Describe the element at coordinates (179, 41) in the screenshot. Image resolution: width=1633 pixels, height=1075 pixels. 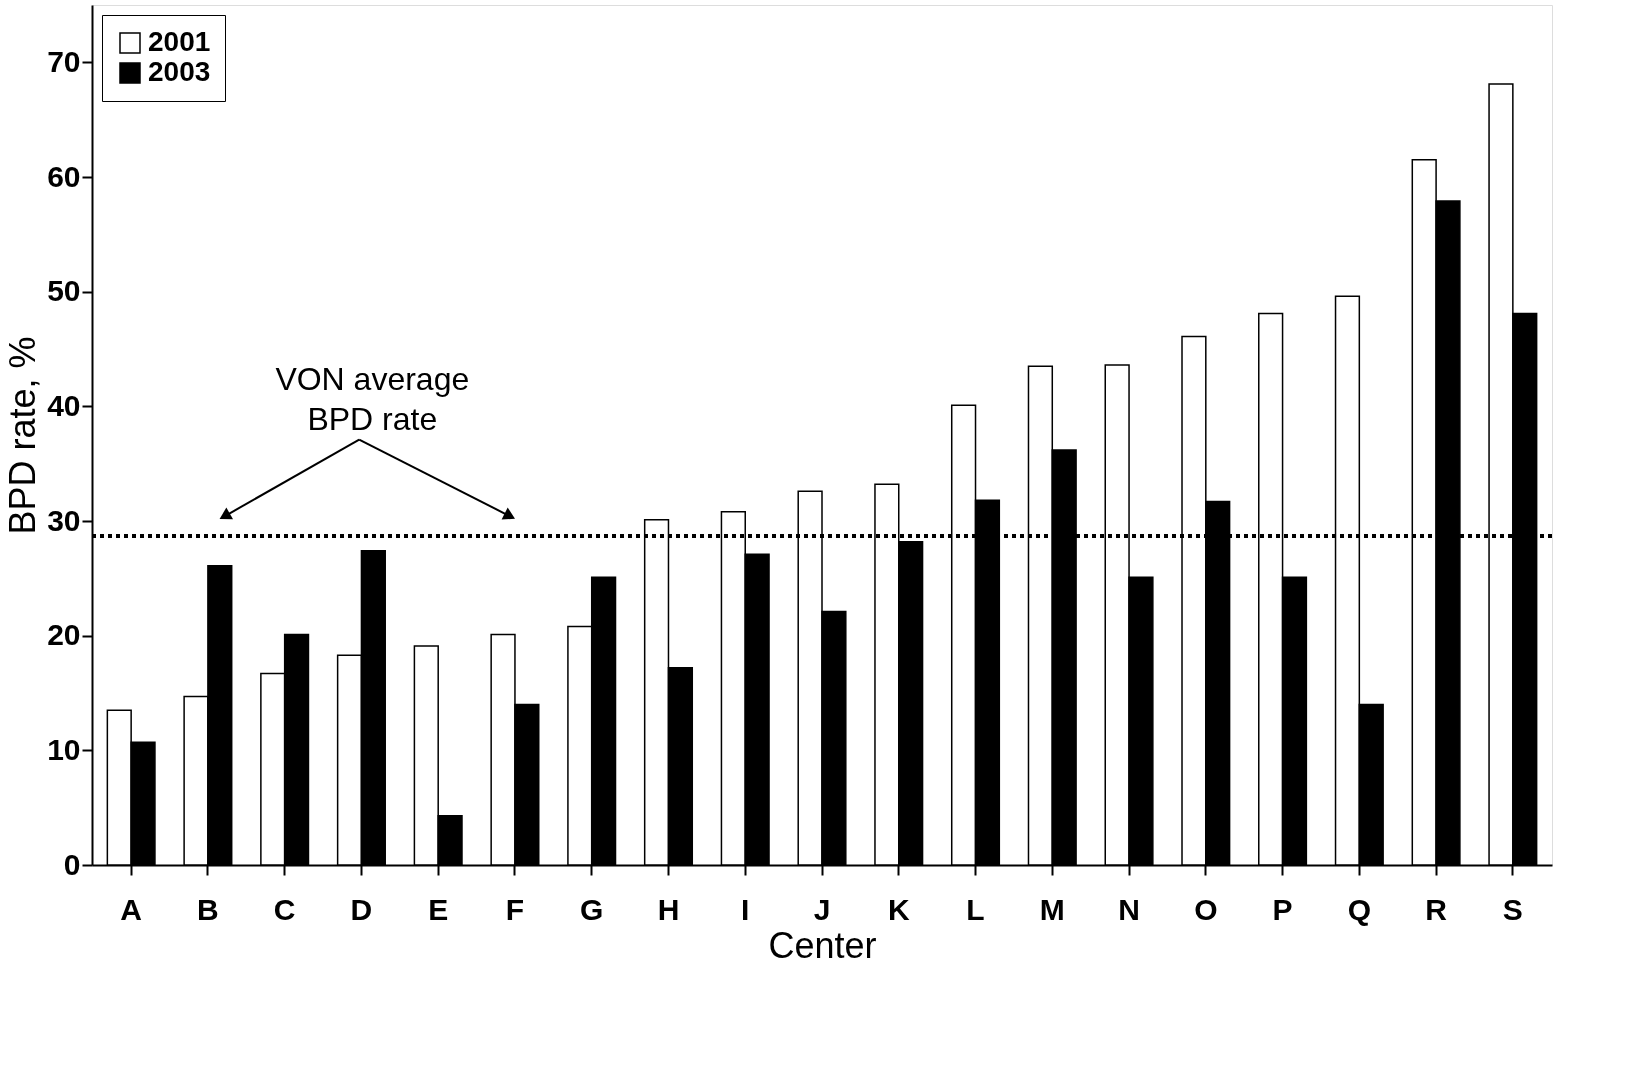
I see `legend-label: 2001` at that location.